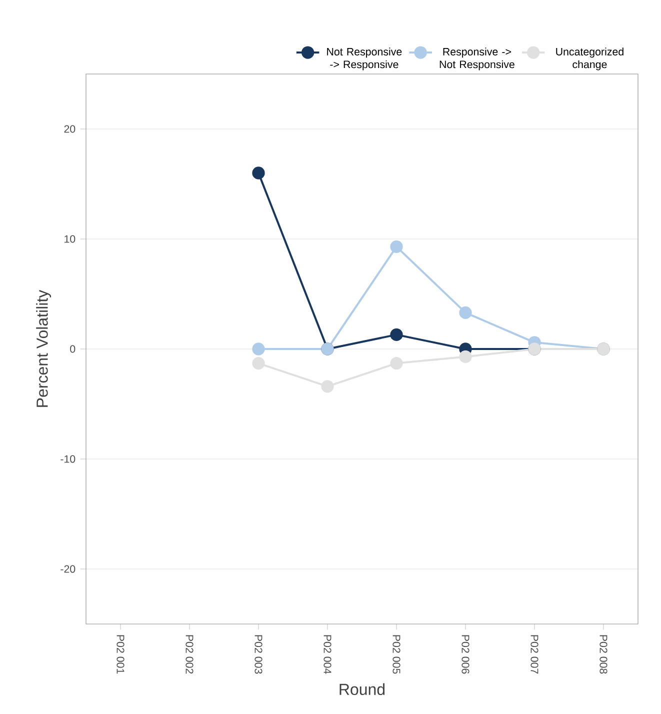 This screenshot has width=661, height=714. I want to click on y-tick-label: 10, so click(70, 239).